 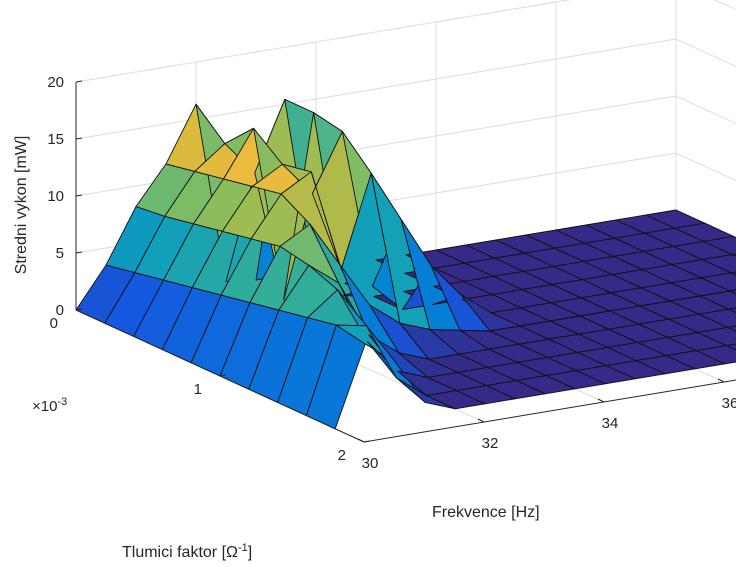 I want to click on z-tick-label: 5, so click(x=60, y=253).